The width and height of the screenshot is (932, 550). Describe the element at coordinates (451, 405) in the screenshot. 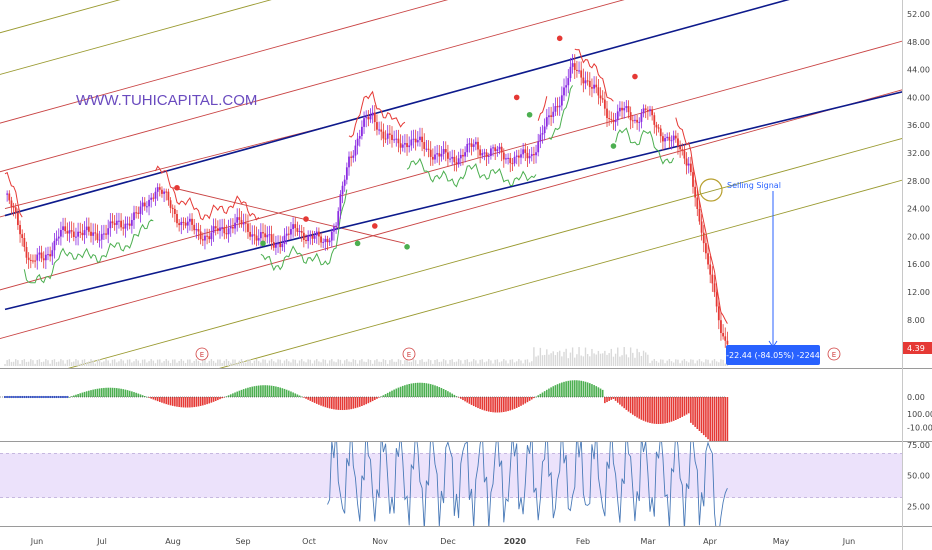

I see `oscillator-pane` at that location.